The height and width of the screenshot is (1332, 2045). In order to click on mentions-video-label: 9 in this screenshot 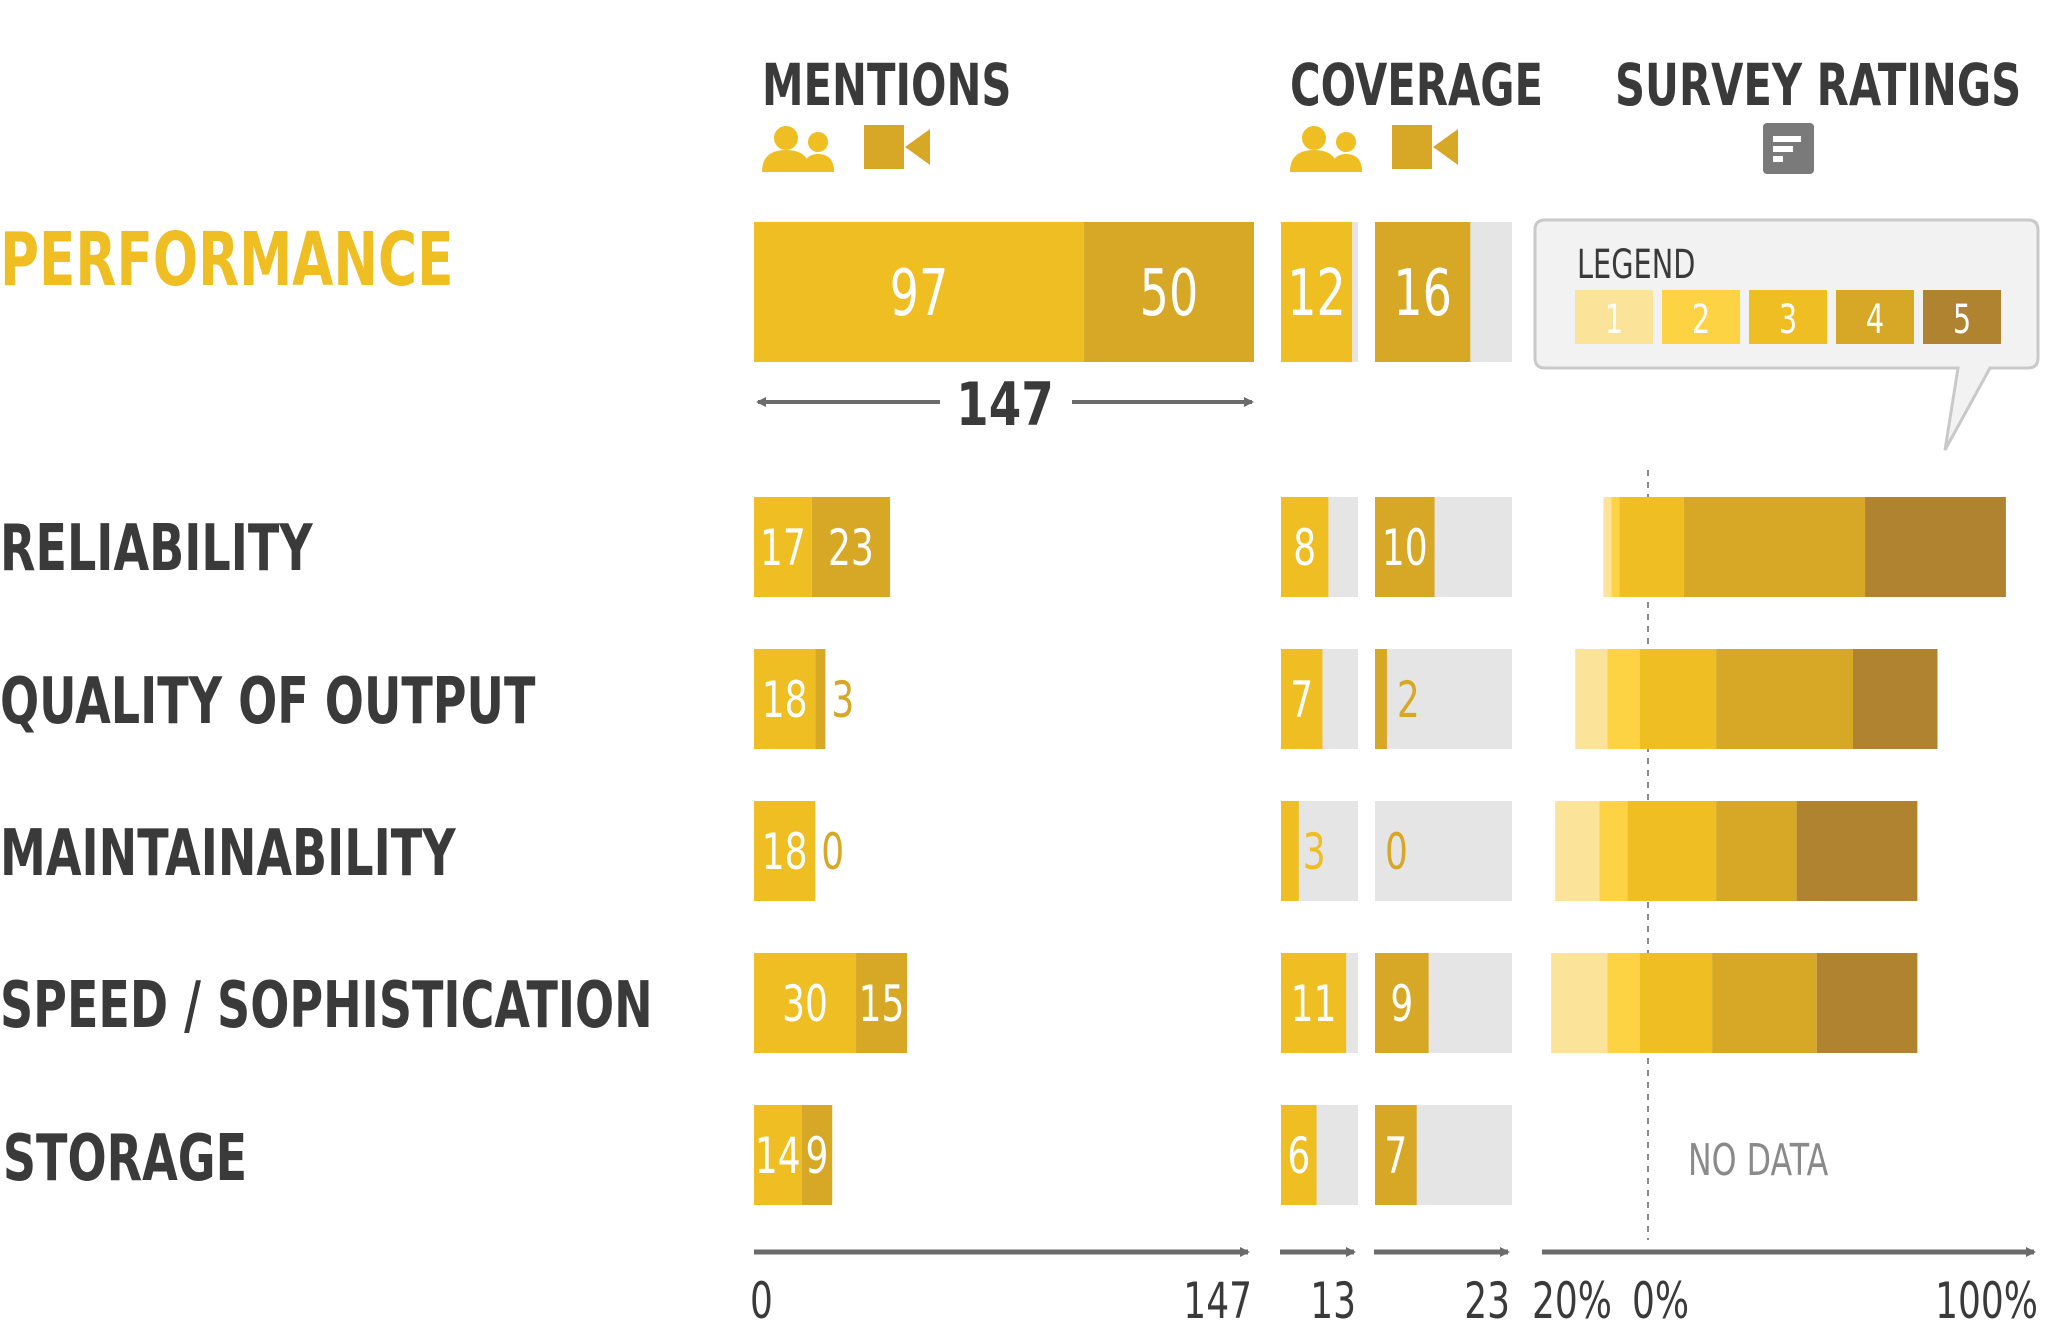, I will do `click(816, 1156)`.